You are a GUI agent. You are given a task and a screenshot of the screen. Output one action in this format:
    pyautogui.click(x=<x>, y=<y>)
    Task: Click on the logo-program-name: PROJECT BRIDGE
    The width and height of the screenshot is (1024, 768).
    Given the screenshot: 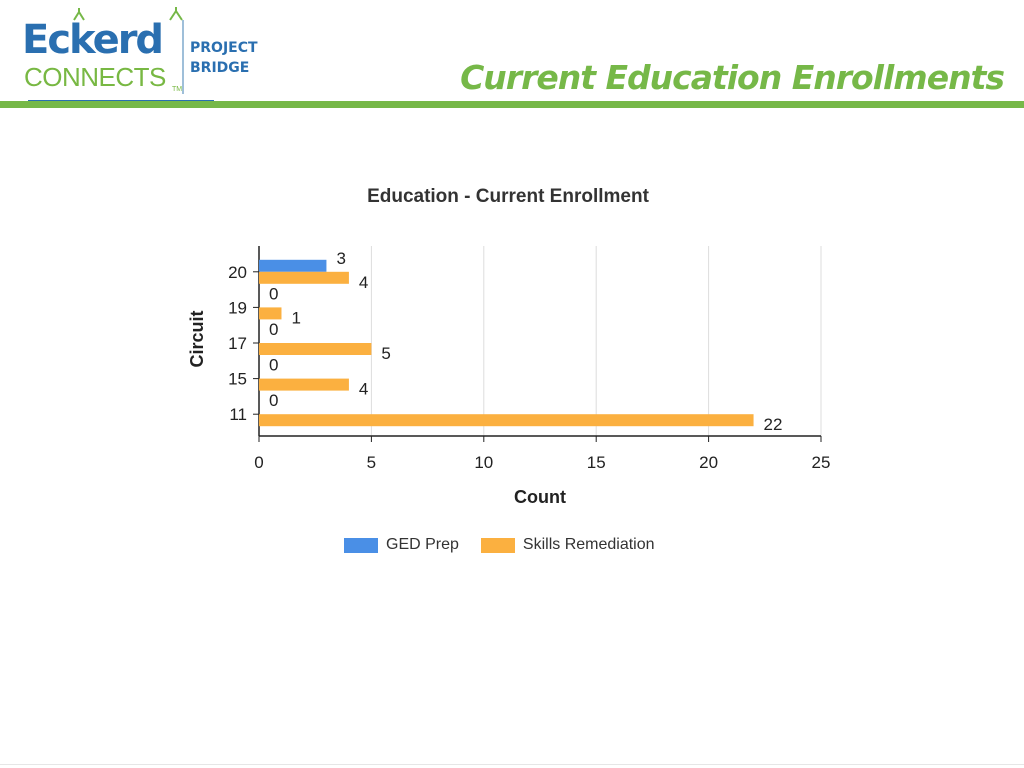 What is the action you would take?
    pyautogui.click(x=224, y=58)
    